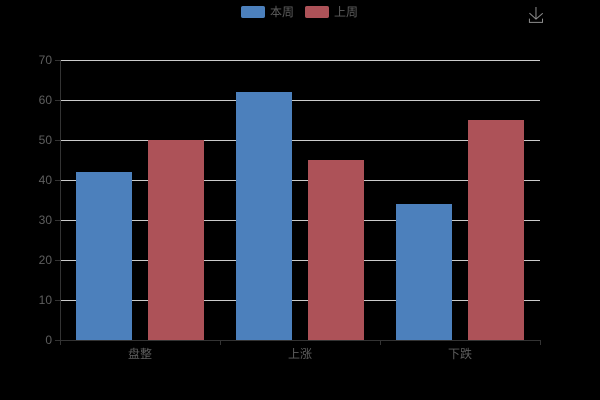 This screenshot has height=400, width=600. Describe the element at coordinates (46, 100) in the screenshot. I see `svg-text: 60` at that location.